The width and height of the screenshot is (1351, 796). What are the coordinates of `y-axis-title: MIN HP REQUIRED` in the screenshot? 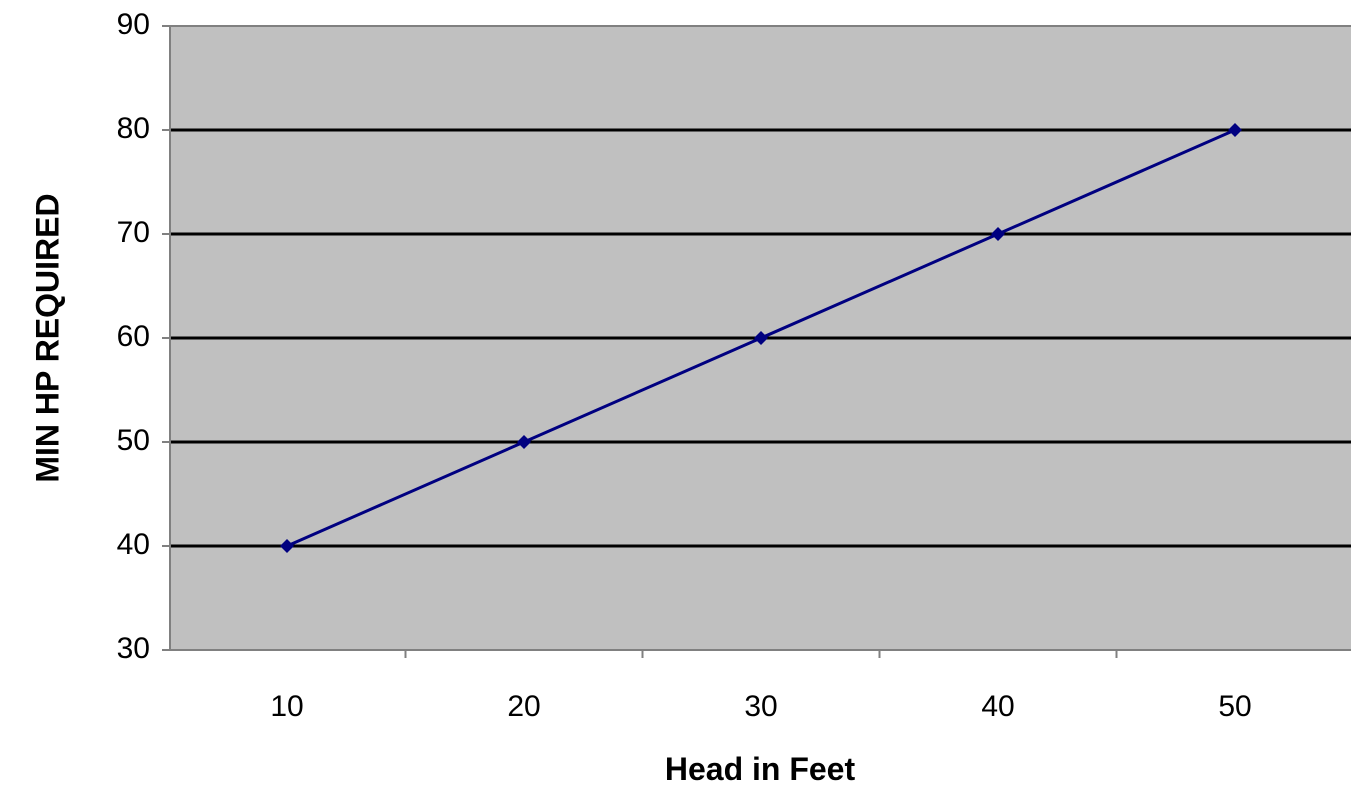 It's located at (47, 337).